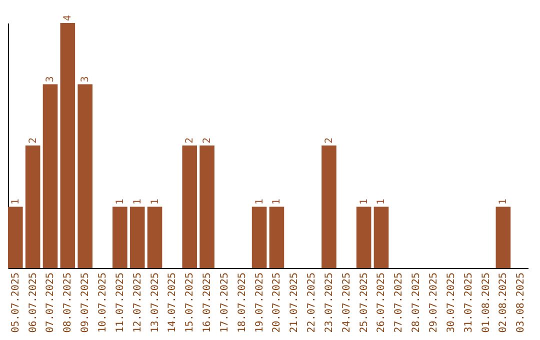 The width and height of the screenshot is (540, 340). Describe the element at coordinates (33, 302) in the screenshot. I see `x-tick-label: 06.07.2025` at that location.